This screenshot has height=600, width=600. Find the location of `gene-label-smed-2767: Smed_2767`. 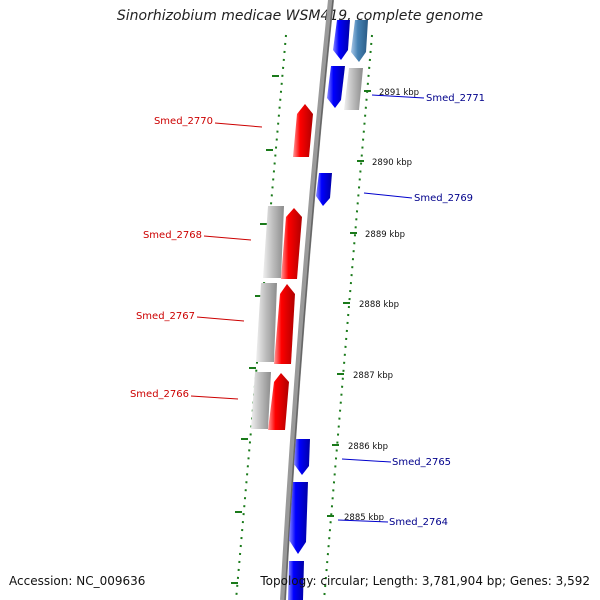

gene-label-smed-2767: Smed_2767 is located at coordinates (165, 316).